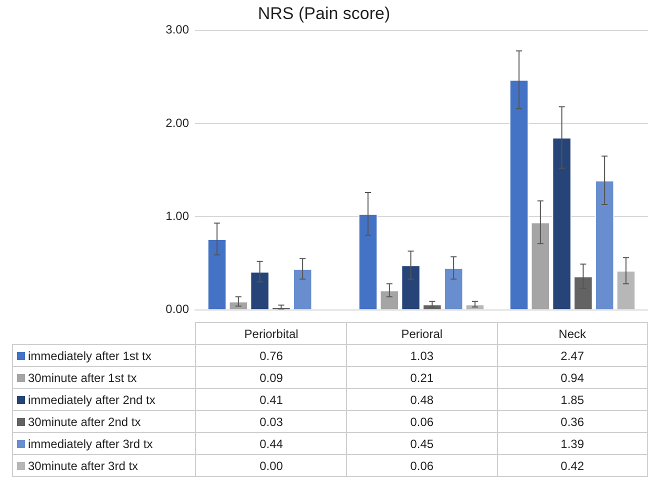 The height and width of the screenshot is (485, 648). What do you see at coordinates (572, 443) in the screenshot?
I see `data-label: 1.39` at bounding box center [572, 443].